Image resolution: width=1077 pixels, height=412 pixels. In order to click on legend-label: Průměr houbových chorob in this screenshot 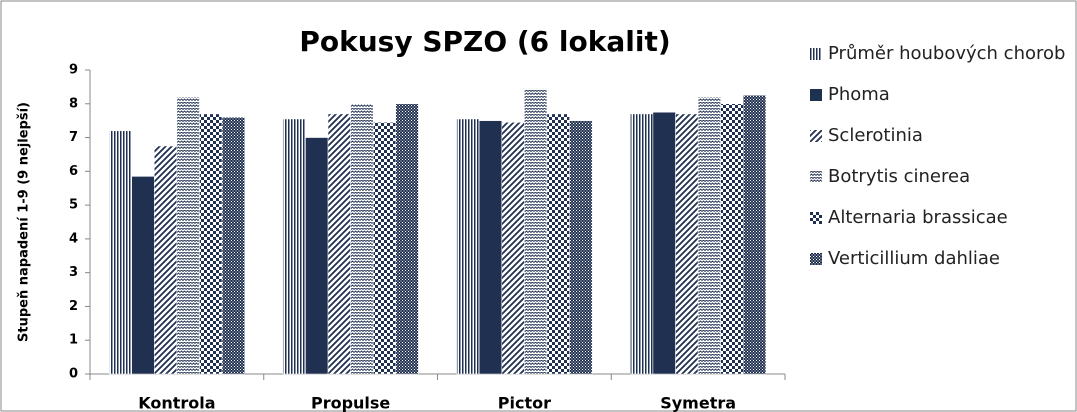, I will do `click(947, 53)`.